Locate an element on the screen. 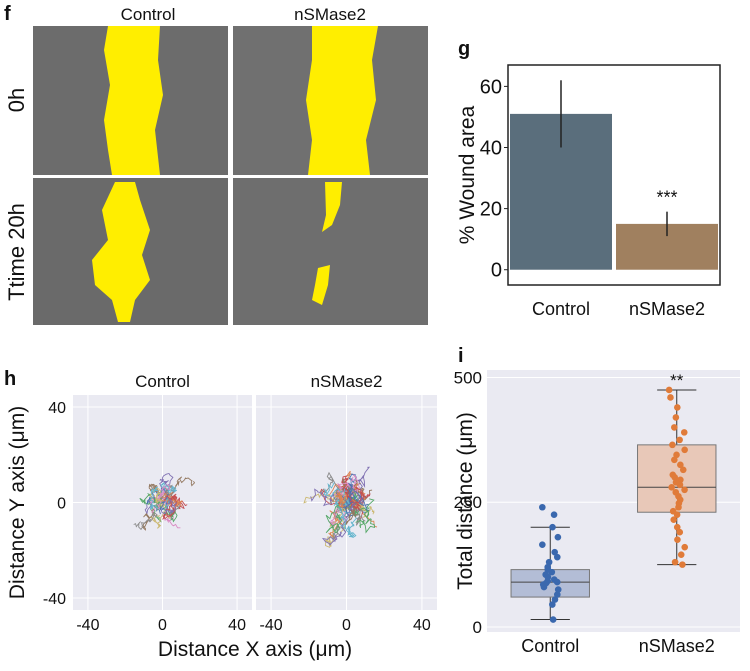 The height and width of the screenshot is (671, 750). panel-label: h is located at coordinates (10, 379).